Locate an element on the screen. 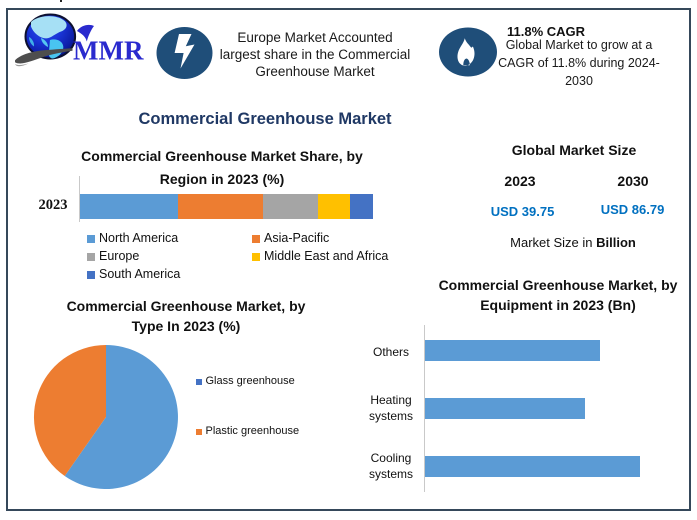 The image size is (697, 520). svg-text: MMR is located at coordinates (108, 51).